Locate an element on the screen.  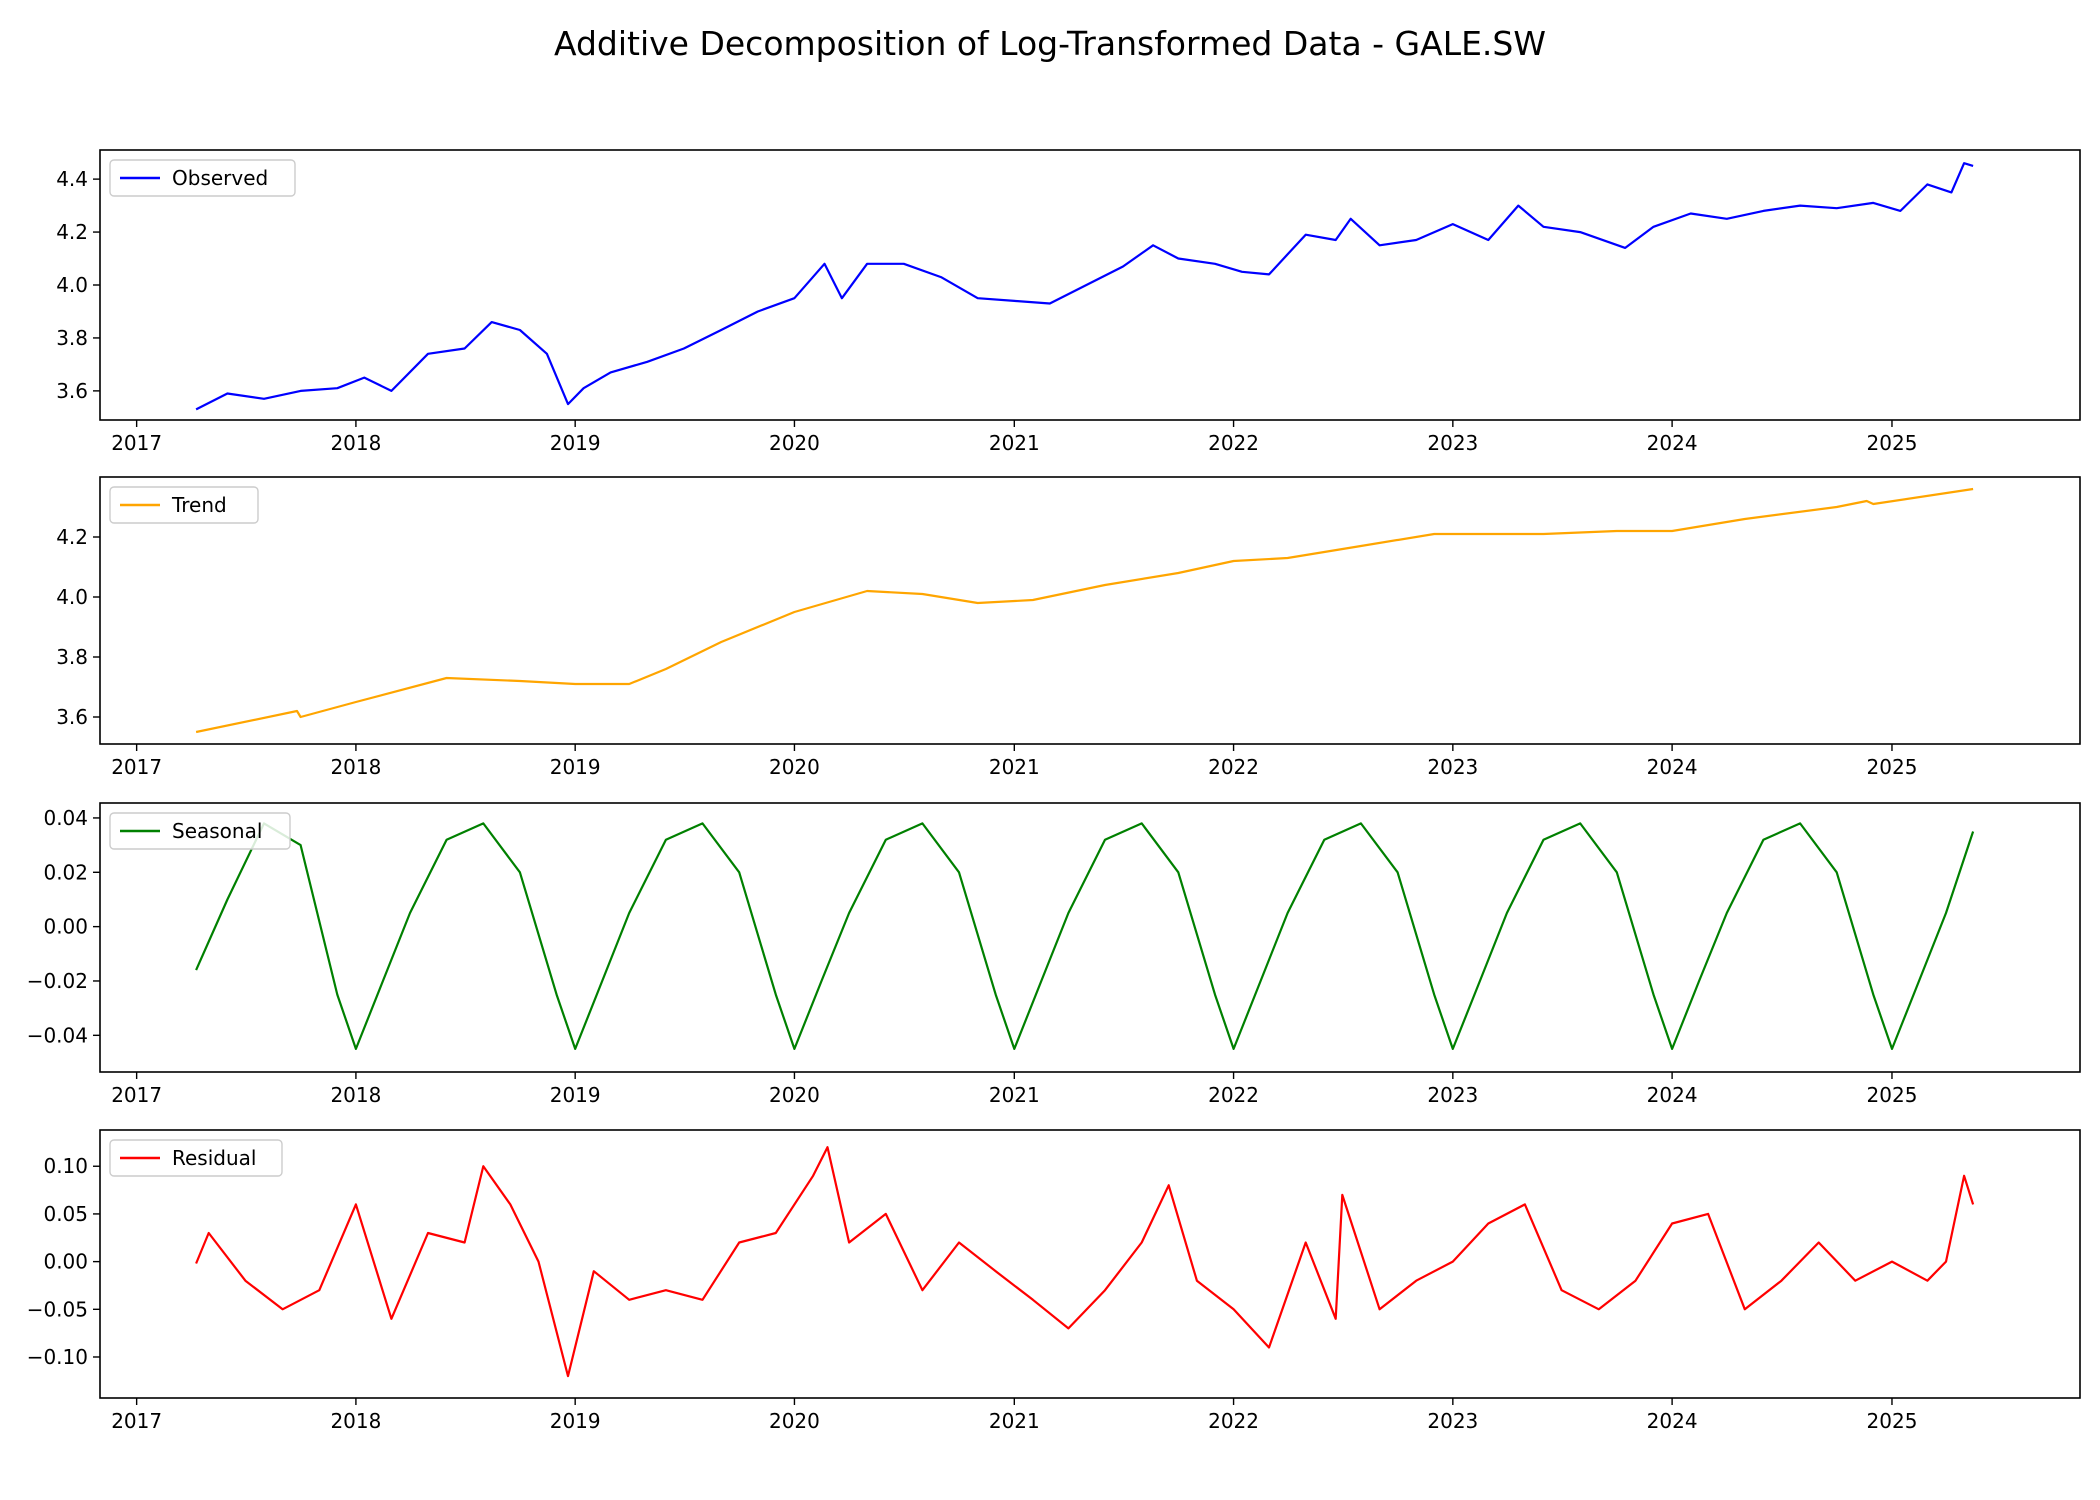
y-tick-label: −0.04 is located at coordinates (57, 1035).